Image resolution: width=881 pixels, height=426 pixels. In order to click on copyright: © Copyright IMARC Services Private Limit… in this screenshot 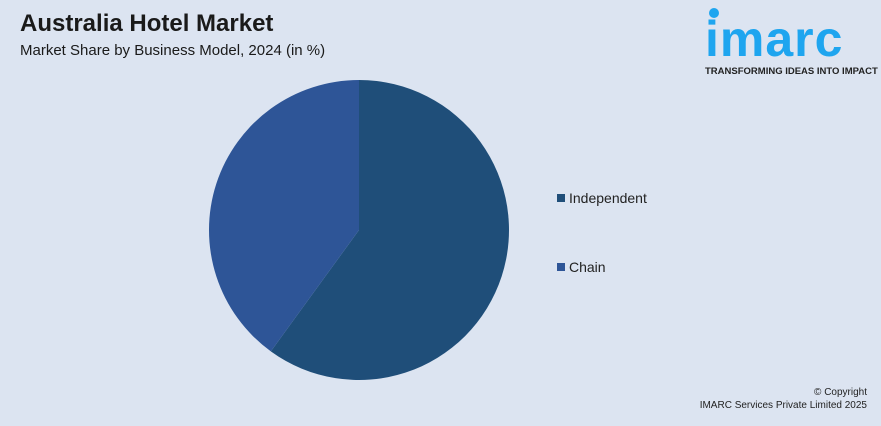, I will do `click(783, 399)`.